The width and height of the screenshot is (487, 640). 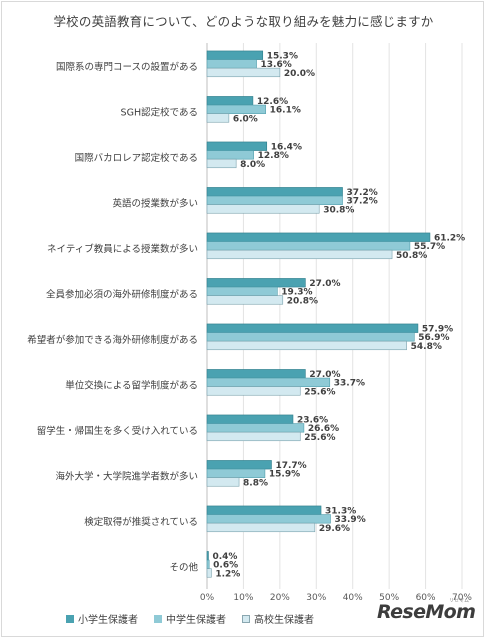 What do you see at coordinates (108, 620) in the screenshot?
I see `legend-label-elementary: 小学生保護者` at bounding box center [108, 620].